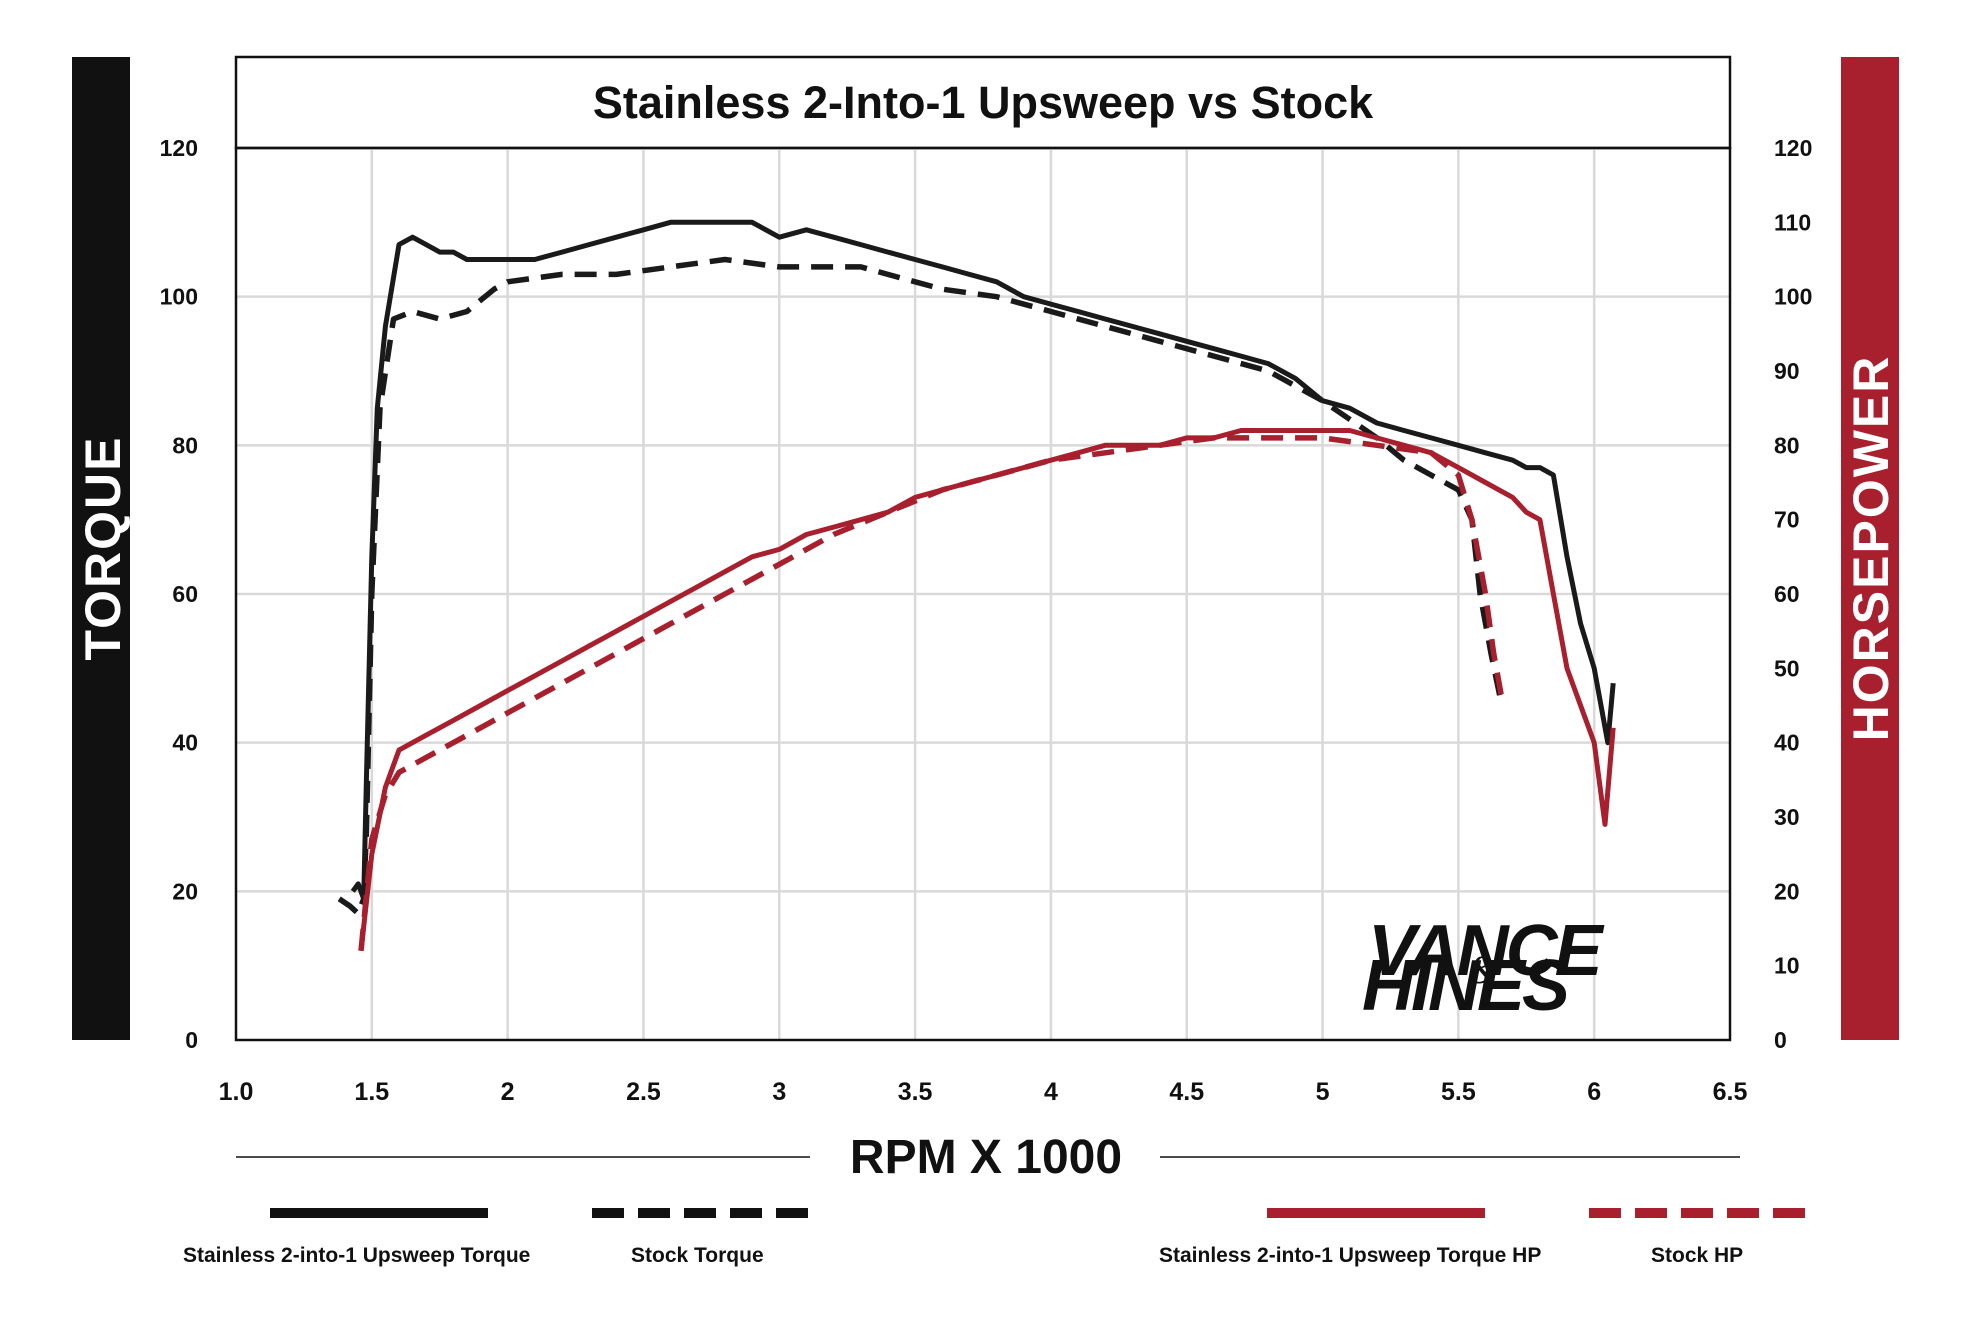  Describe the element at coordinates (1594, 1092) in the screenshot. I see `x-tick-10: 6` at that location.